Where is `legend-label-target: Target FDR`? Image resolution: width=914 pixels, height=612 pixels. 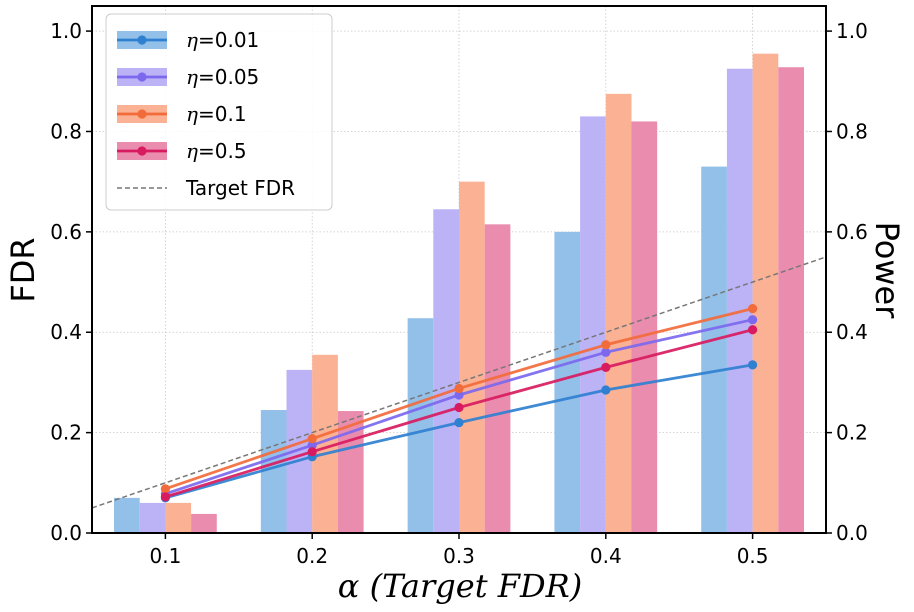 legend-label-target: Target FDR is located at coordinates (240, 188).